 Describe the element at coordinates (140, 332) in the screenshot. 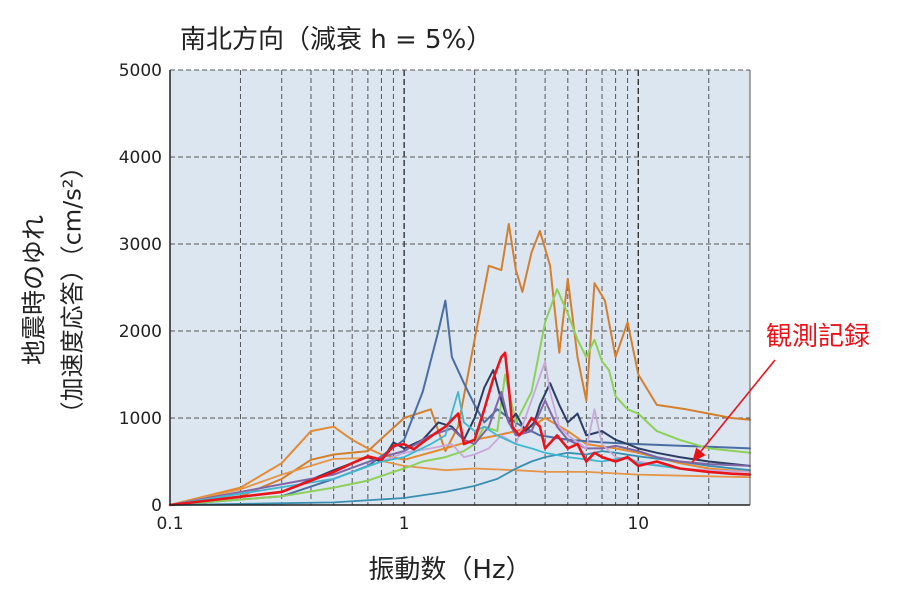

I see `y-tick-label: 2000` at that location.